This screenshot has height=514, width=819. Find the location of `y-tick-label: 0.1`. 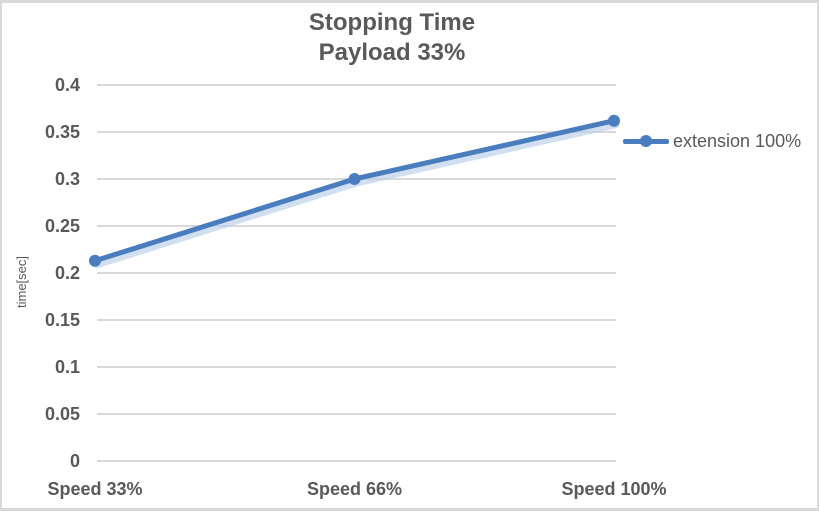

y-tick-label: 0.1 is located at coordinates (67, 367).